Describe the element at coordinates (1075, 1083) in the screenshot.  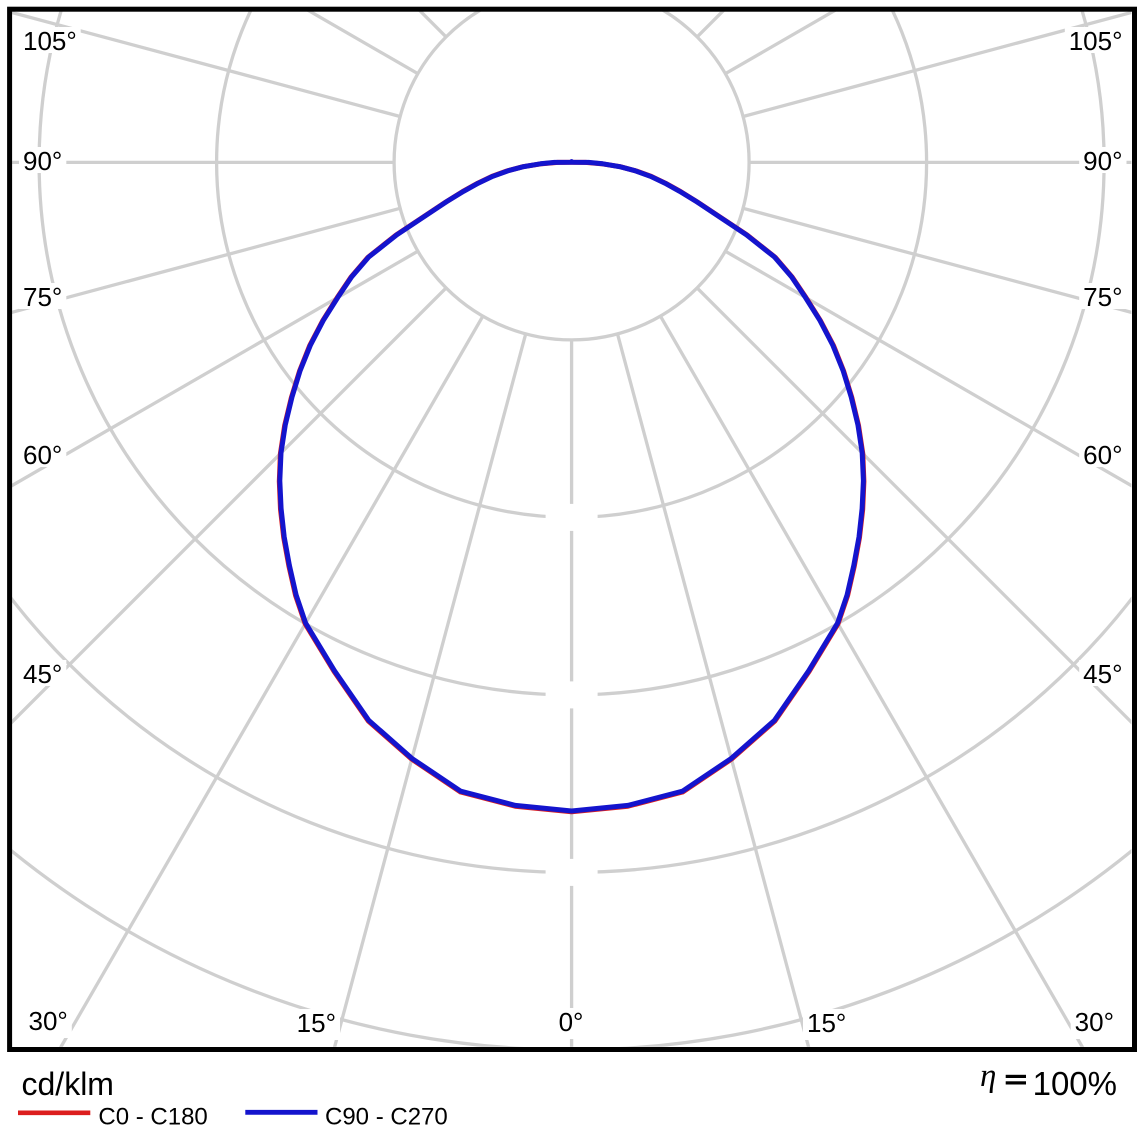
I see `svg-text: 100%` at that location.